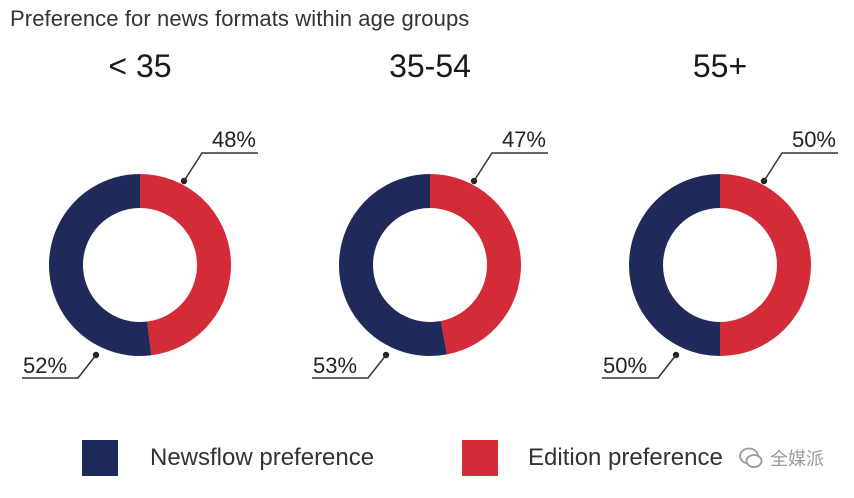  I want to click on callout-line-edition-55-plus, so click(800, 167).